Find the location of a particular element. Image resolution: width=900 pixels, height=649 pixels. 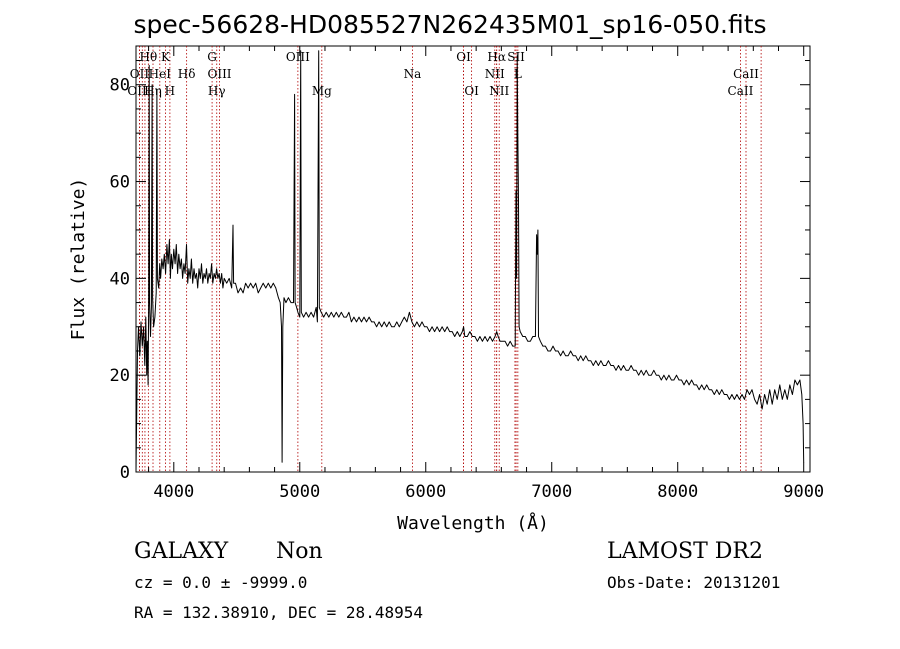

line-label: L is located at coordinates (518, 74).